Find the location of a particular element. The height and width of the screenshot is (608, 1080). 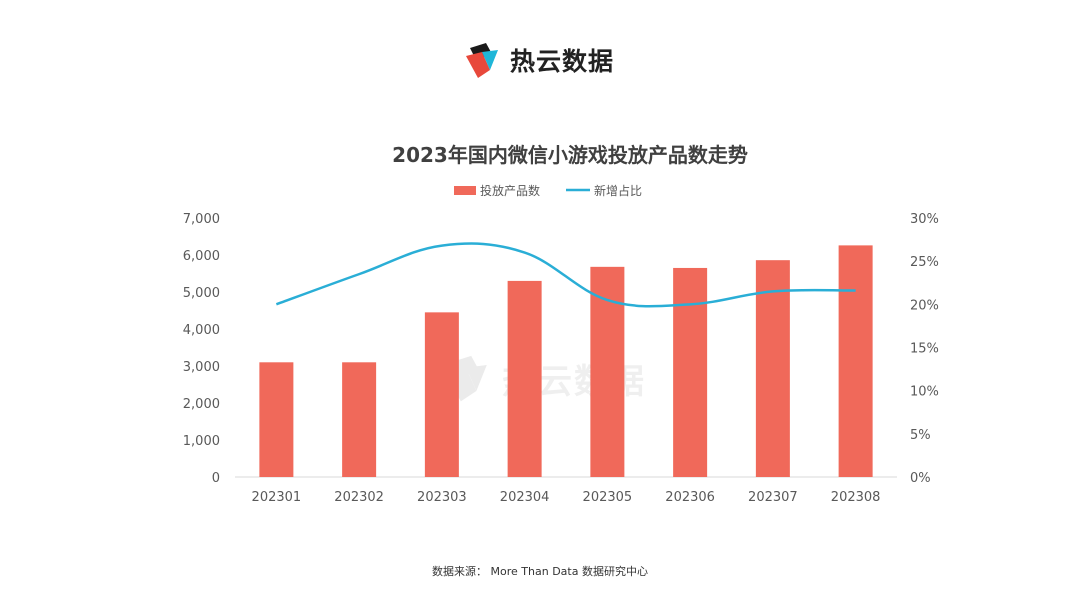

x-tick-label: 202302 is located at coordinates (359, 497).